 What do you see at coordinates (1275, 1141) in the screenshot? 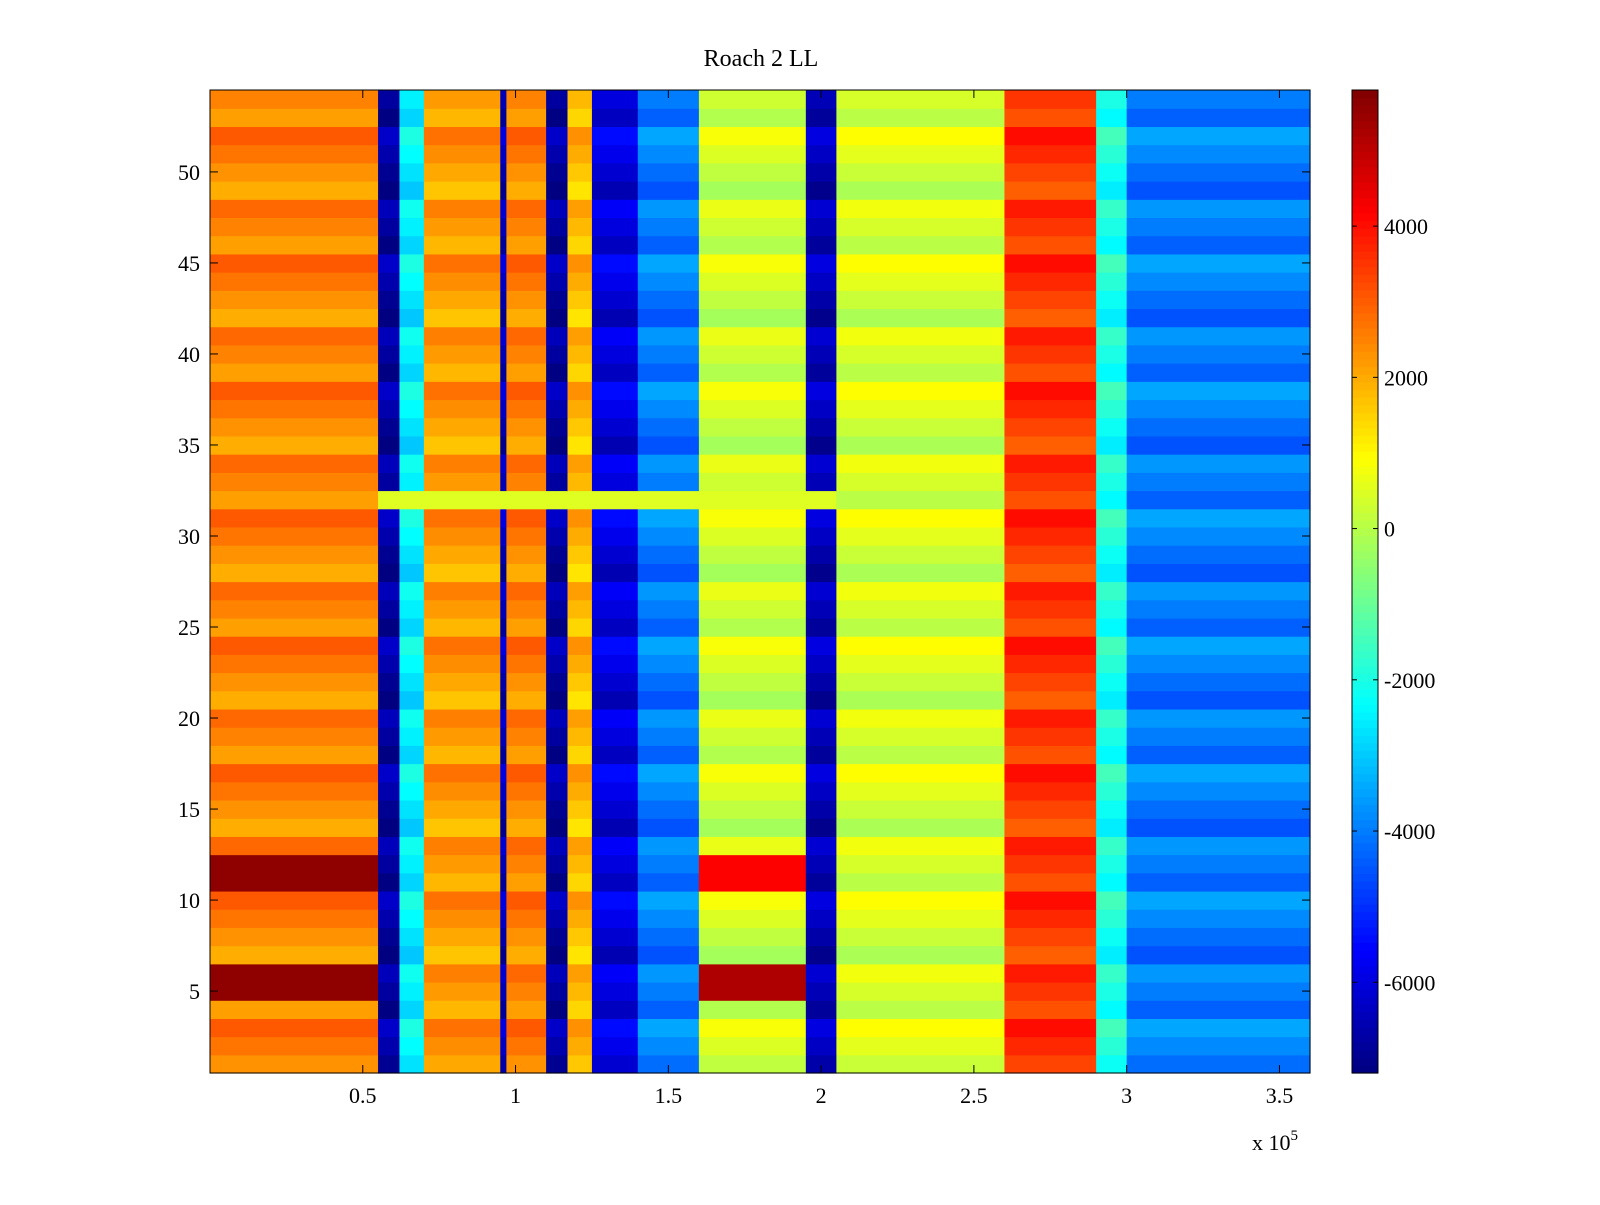
I see `x-multiplier-label: x 105` at bounding box center [1275, 1141].